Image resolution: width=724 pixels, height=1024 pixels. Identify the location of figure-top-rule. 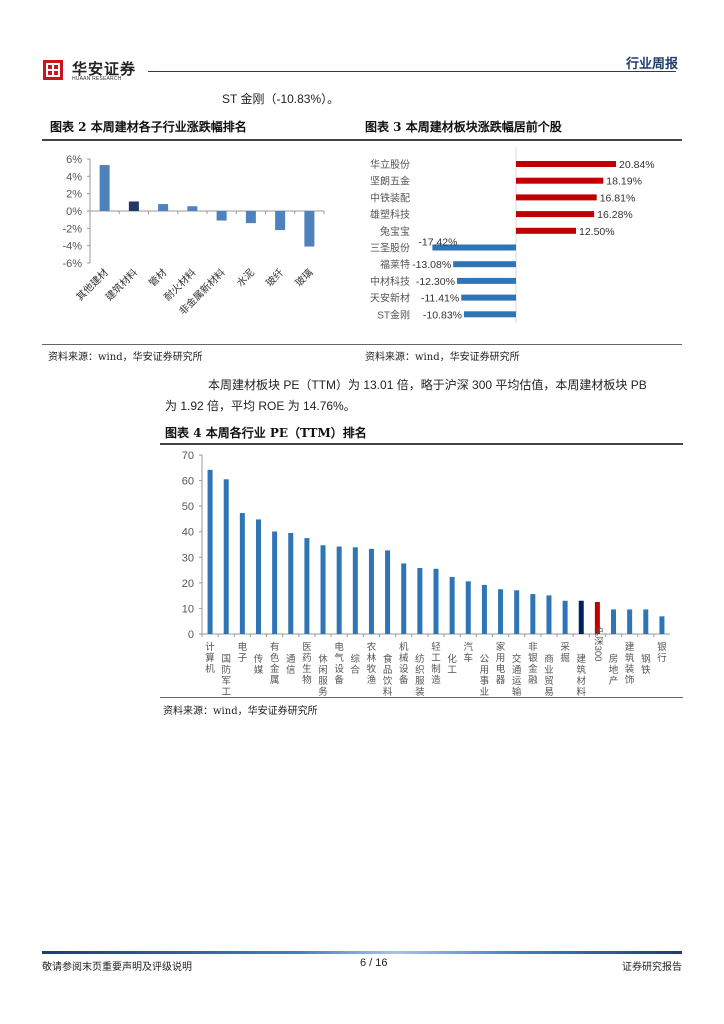
(362, 140).